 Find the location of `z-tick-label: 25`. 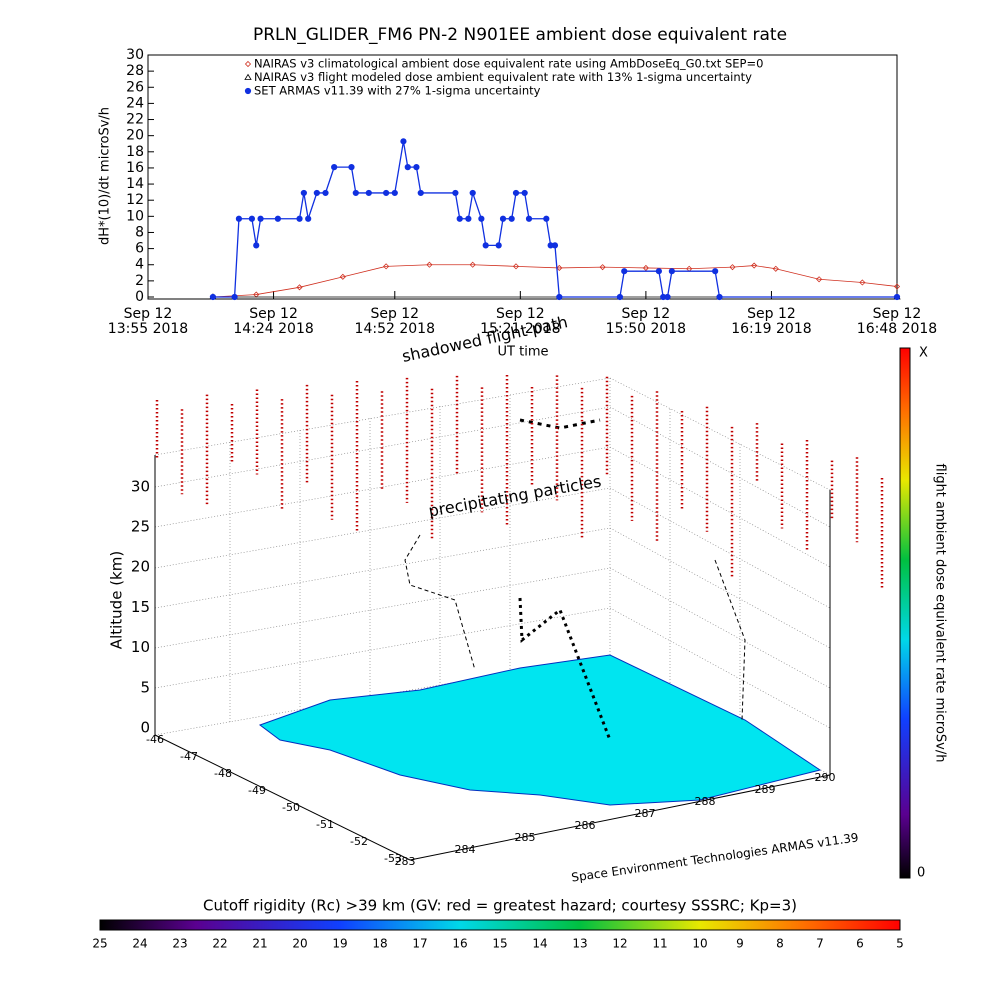

z-tick-label: 25 is located at coordinates (140, 527).